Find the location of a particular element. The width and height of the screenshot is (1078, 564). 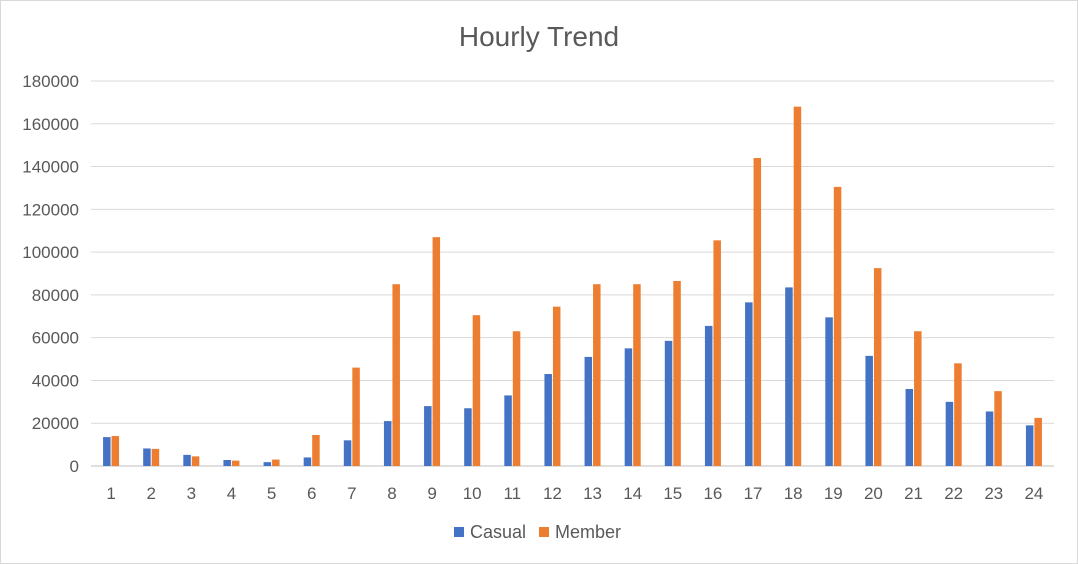

y-tick-label: 120000 is located at coordinates (50, 209).